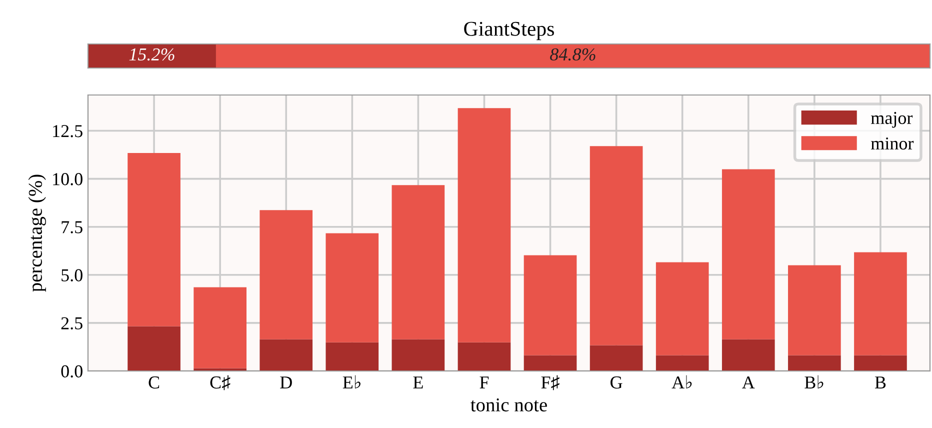 This screenshot has height=428, width=932. Describe the element at coordinates (484, 382) in the screenshot. I see `x-tick-label: F` at that location.